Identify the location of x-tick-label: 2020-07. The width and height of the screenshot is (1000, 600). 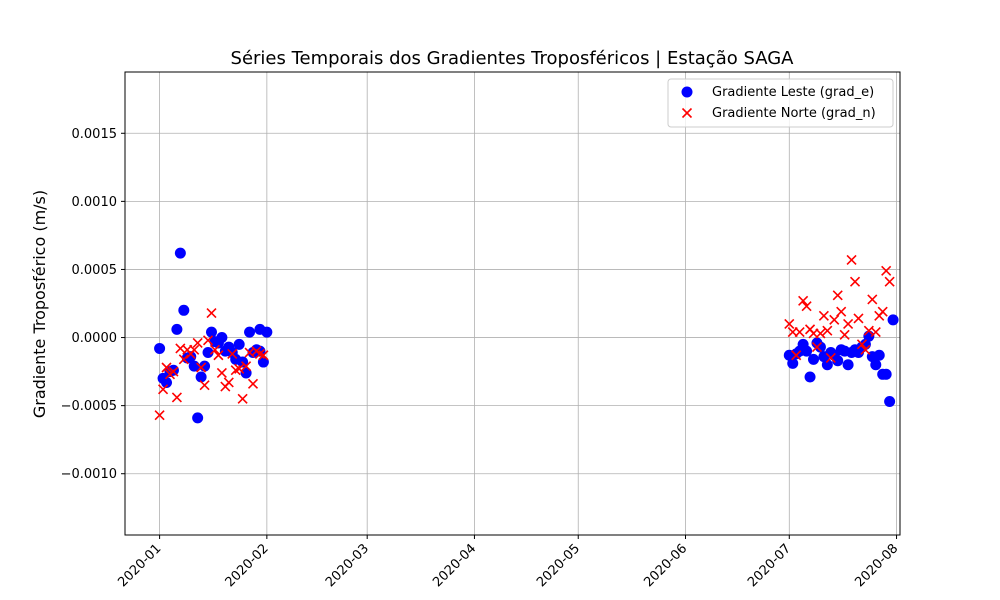
(769, 565).